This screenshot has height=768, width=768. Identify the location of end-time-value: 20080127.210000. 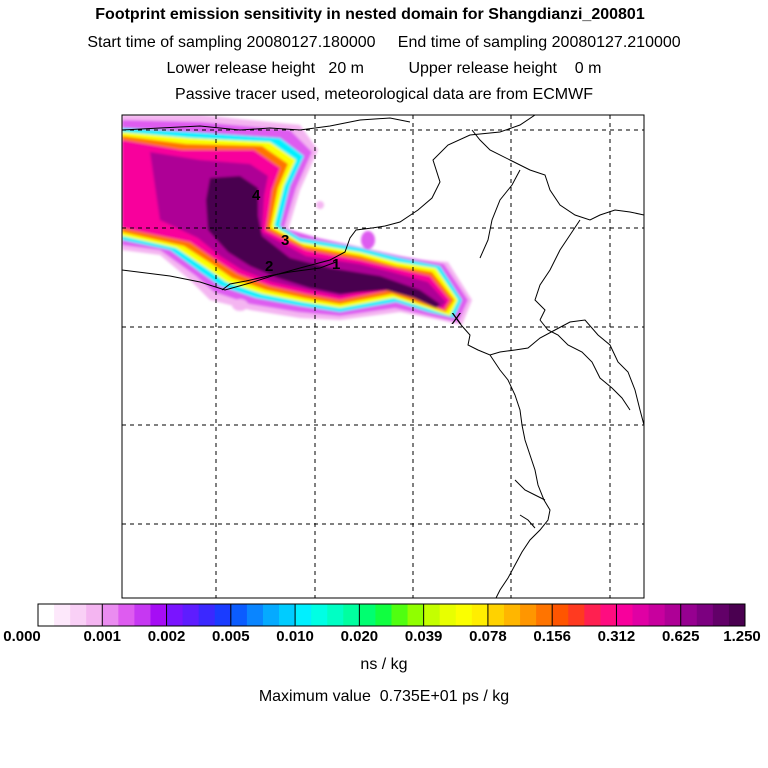
(616, 42).